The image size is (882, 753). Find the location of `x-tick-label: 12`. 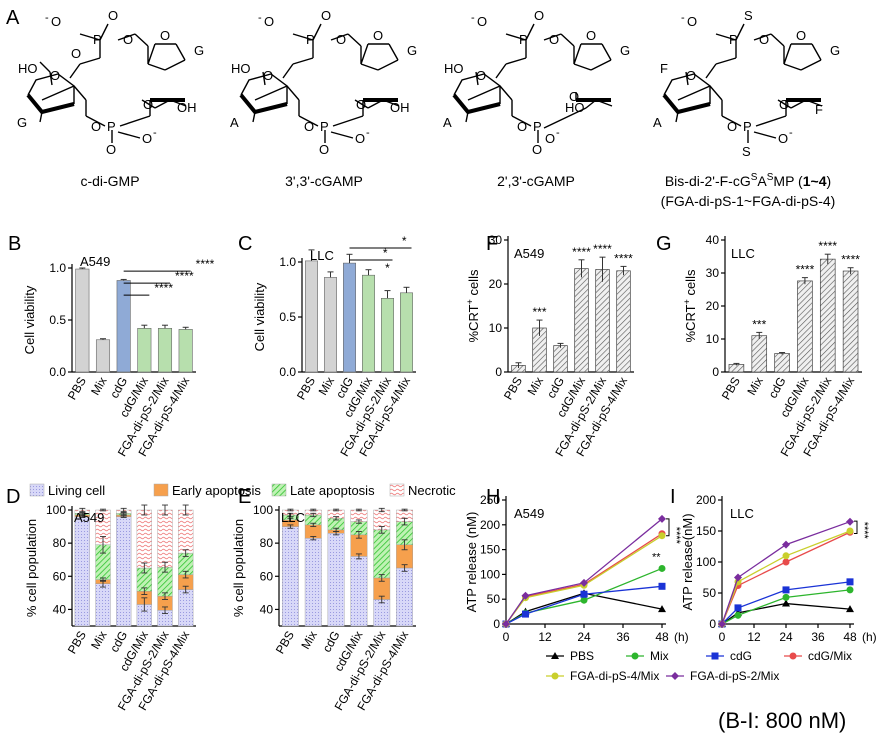

x-tick-label: 12 is located at coordinates (754, 637).